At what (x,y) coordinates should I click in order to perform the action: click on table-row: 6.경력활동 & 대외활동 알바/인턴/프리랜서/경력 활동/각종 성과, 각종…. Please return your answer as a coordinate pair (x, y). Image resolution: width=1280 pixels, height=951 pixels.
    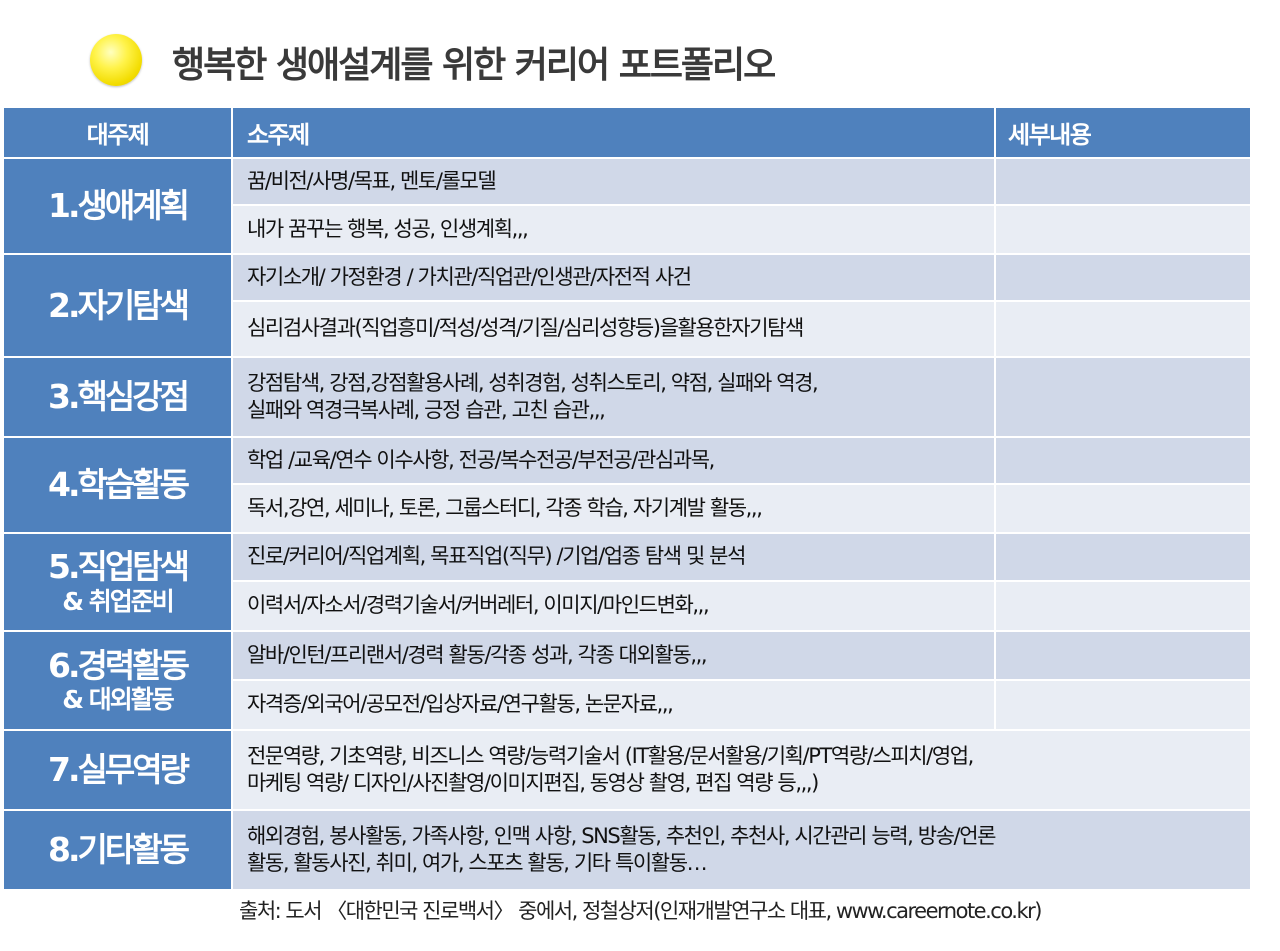
    Looking at the image, I should click on (627, 680).